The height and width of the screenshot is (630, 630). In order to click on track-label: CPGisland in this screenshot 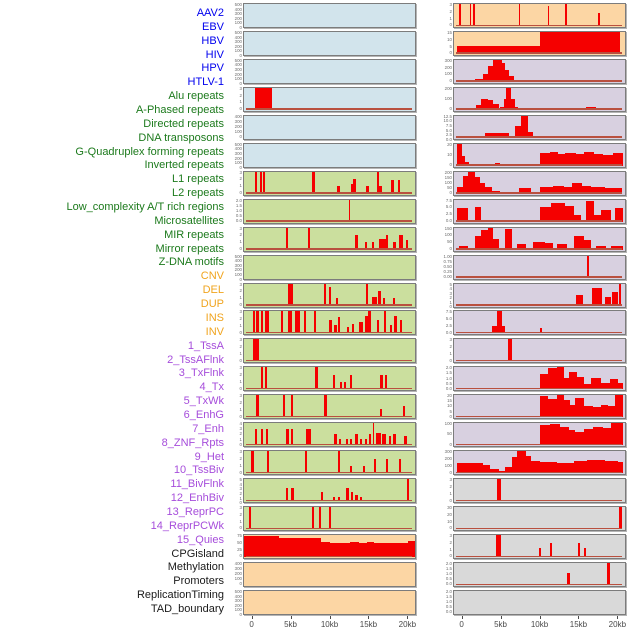, I will do `click(197, 553)`.